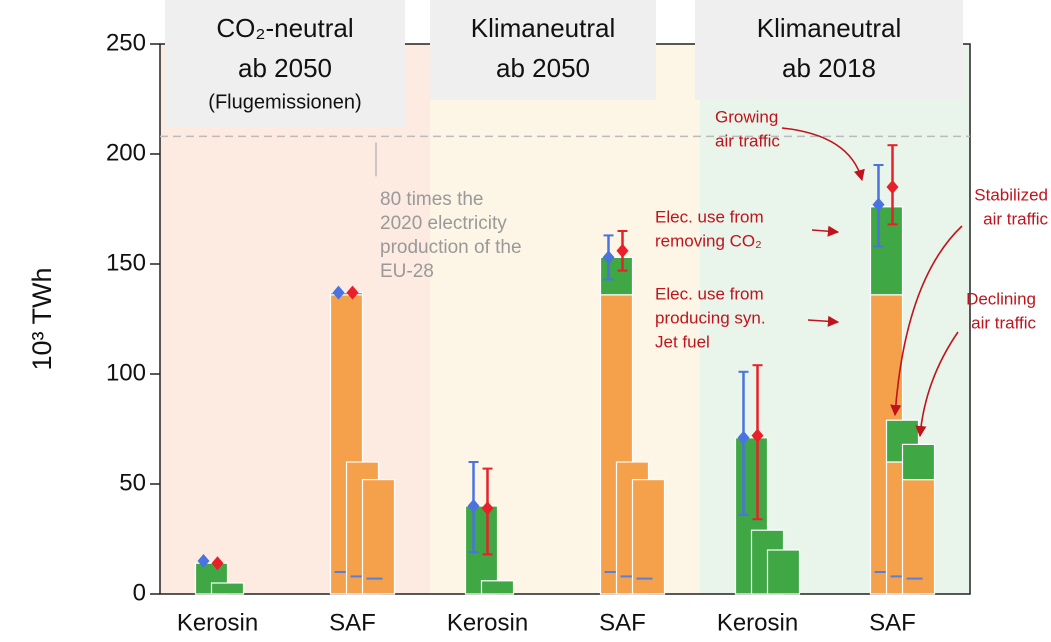 The height and width of the screenshot is (642, 1051). What do you see at coordinates (708, 240) in the screenshot?
I see `annotation: removing CO₂` at bounding box center [708, 240].